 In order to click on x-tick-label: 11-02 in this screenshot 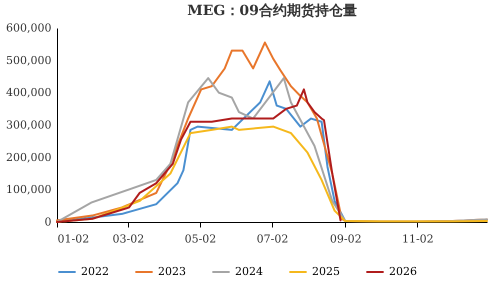, I will do `click(418, 239)`.